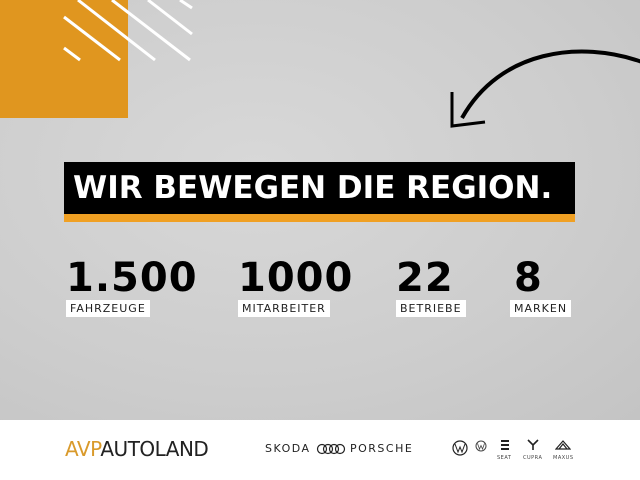 The image size is (640, 480). Describe the element at coordinates (504, 458) in the screenshot. I see `brand-seat: SEAT` at that location.